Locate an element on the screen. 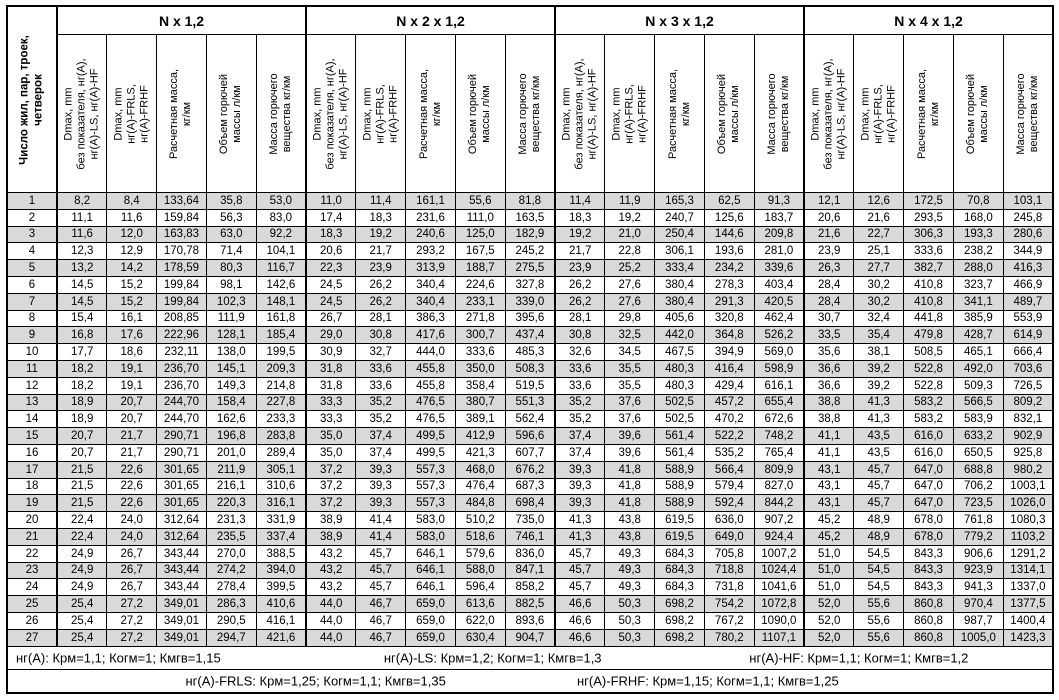 This screenshot has width=1059, height=700. cell: 39,3 is located at coordinates (580, 486).